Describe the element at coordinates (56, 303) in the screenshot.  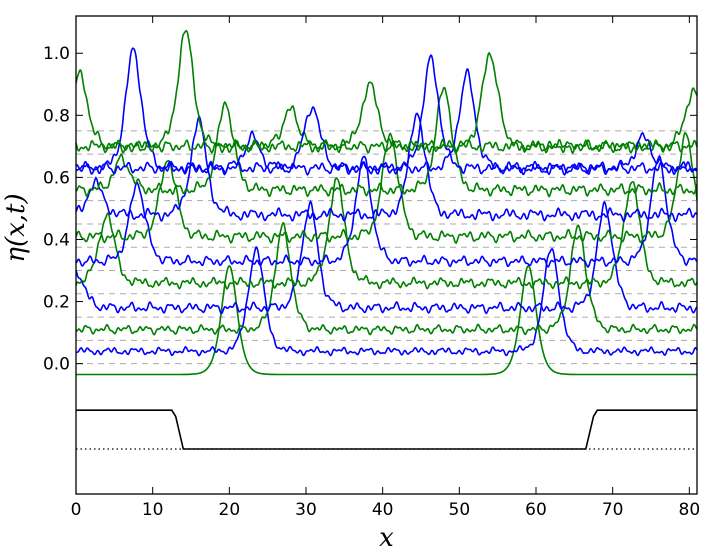
I see `y-tick-label-1: 0.2` at that location.